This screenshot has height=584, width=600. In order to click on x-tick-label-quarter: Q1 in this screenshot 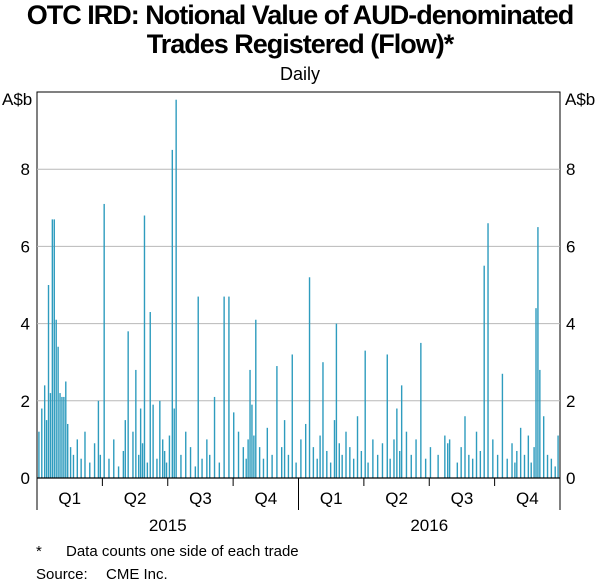, I will do `click(69, 498)`.